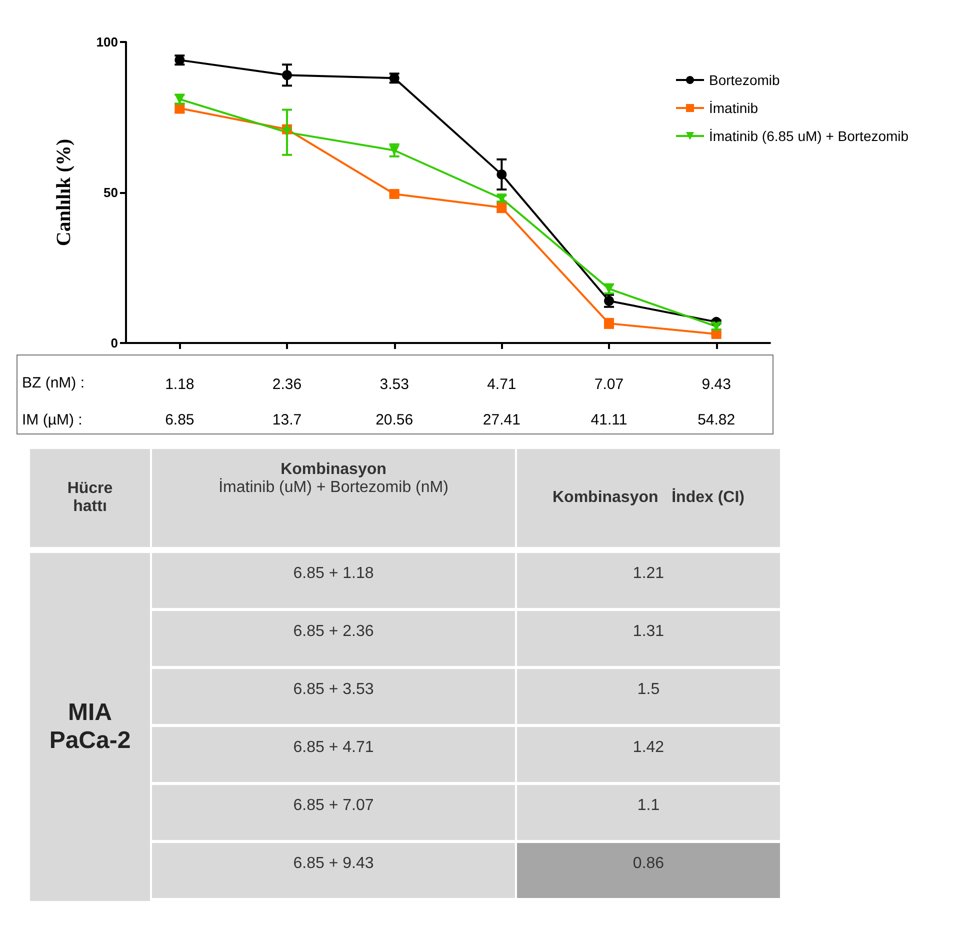  I want to click on x-tick-label: 9.43, so click(716, 384).